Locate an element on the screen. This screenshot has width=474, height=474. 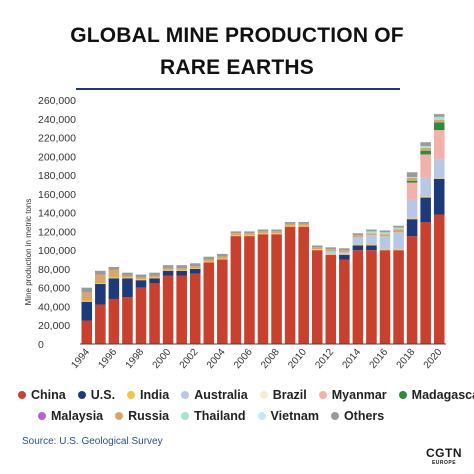
bar-segment-china-2014 is located at coordinates (358, 297).